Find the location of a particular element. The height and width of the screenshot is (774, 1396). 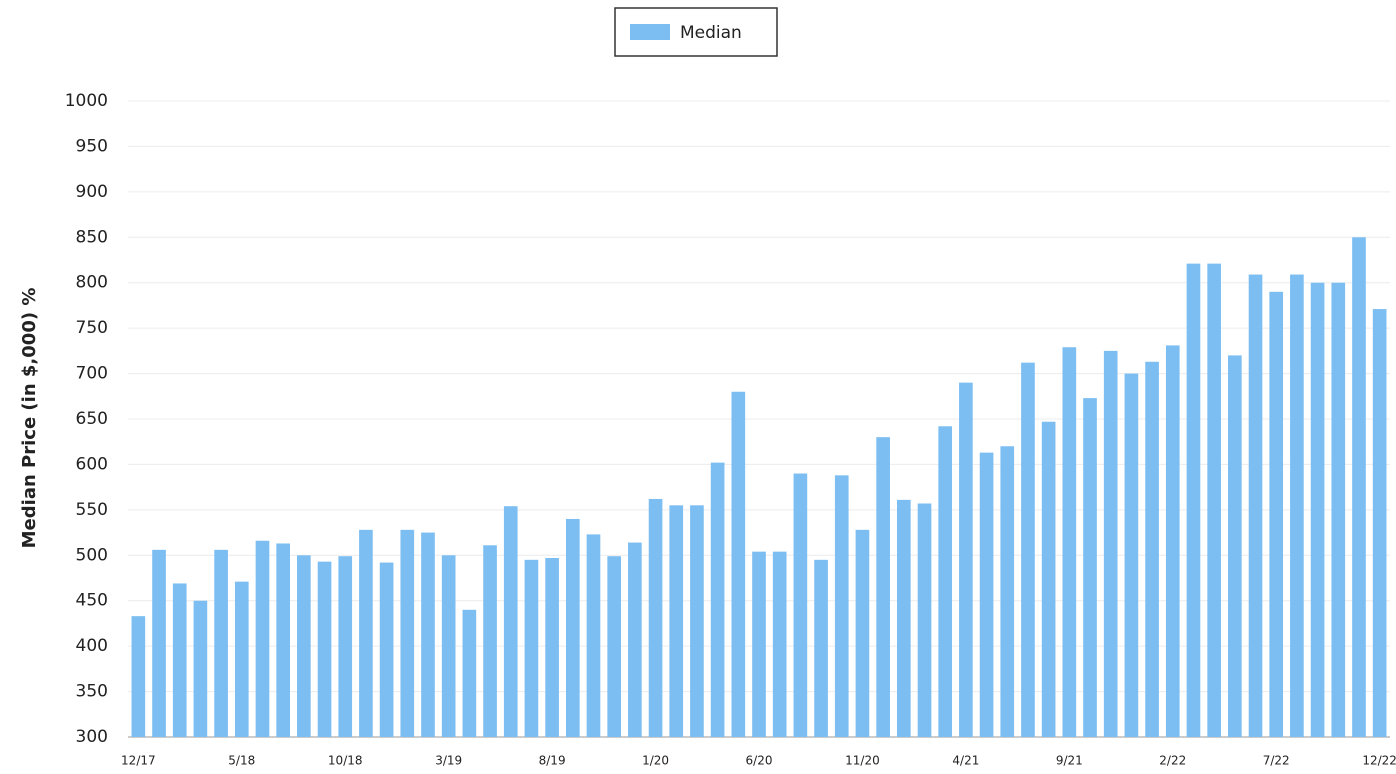

y-tick-label: 350 is located at coordinates (92, 692).